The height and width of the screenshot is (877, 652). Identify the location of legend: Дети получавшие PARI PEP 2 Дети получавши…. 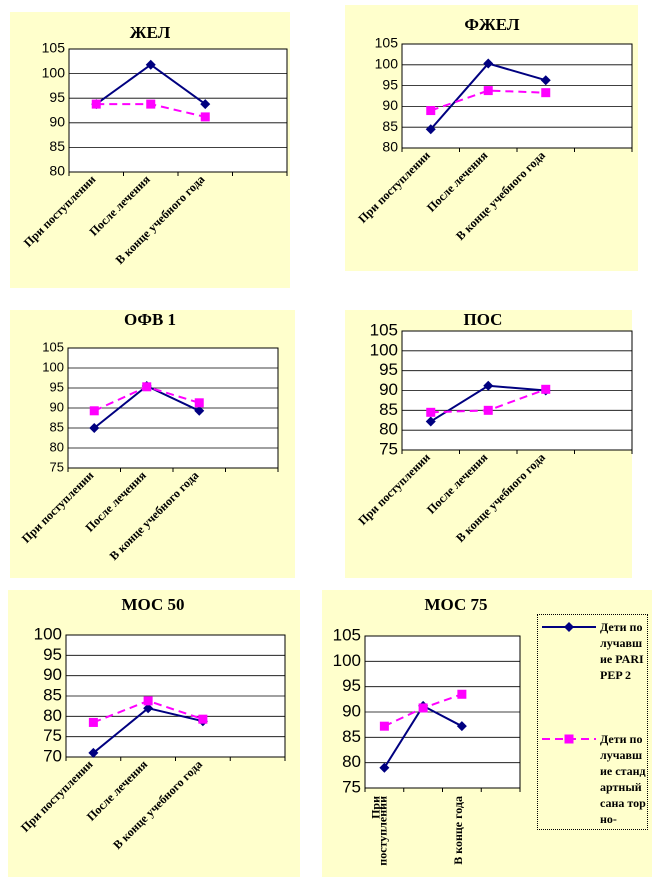
(592, 722).